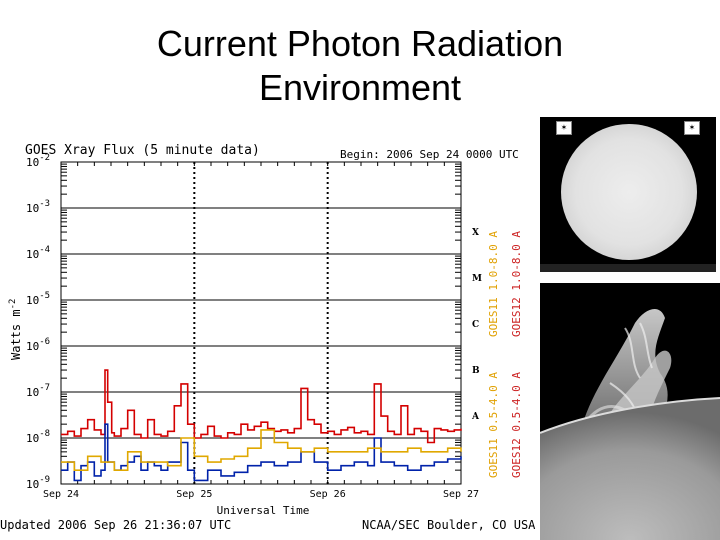 The image size is (720, 540). I want to click on sun-disk, so click(629, 192).